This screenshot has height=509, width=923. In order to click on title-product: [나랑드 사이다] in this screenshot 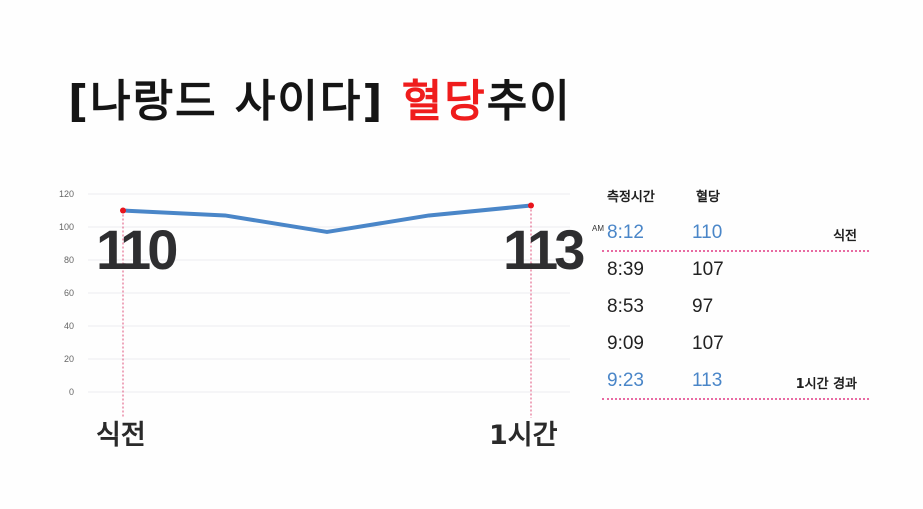, I will do `click(235, 101)`.